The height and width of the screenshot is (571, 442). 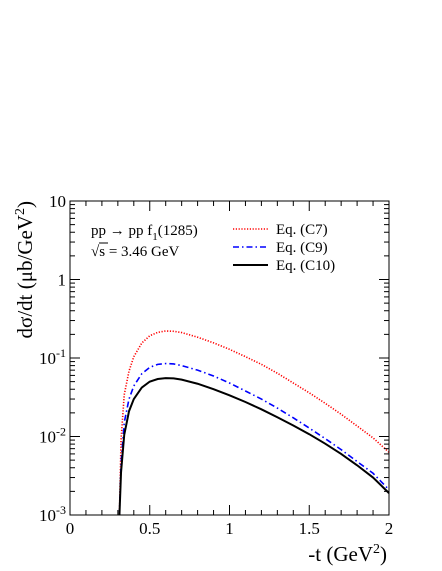 I want to click on x-tick-label: 2, so click(x=389, y=528).